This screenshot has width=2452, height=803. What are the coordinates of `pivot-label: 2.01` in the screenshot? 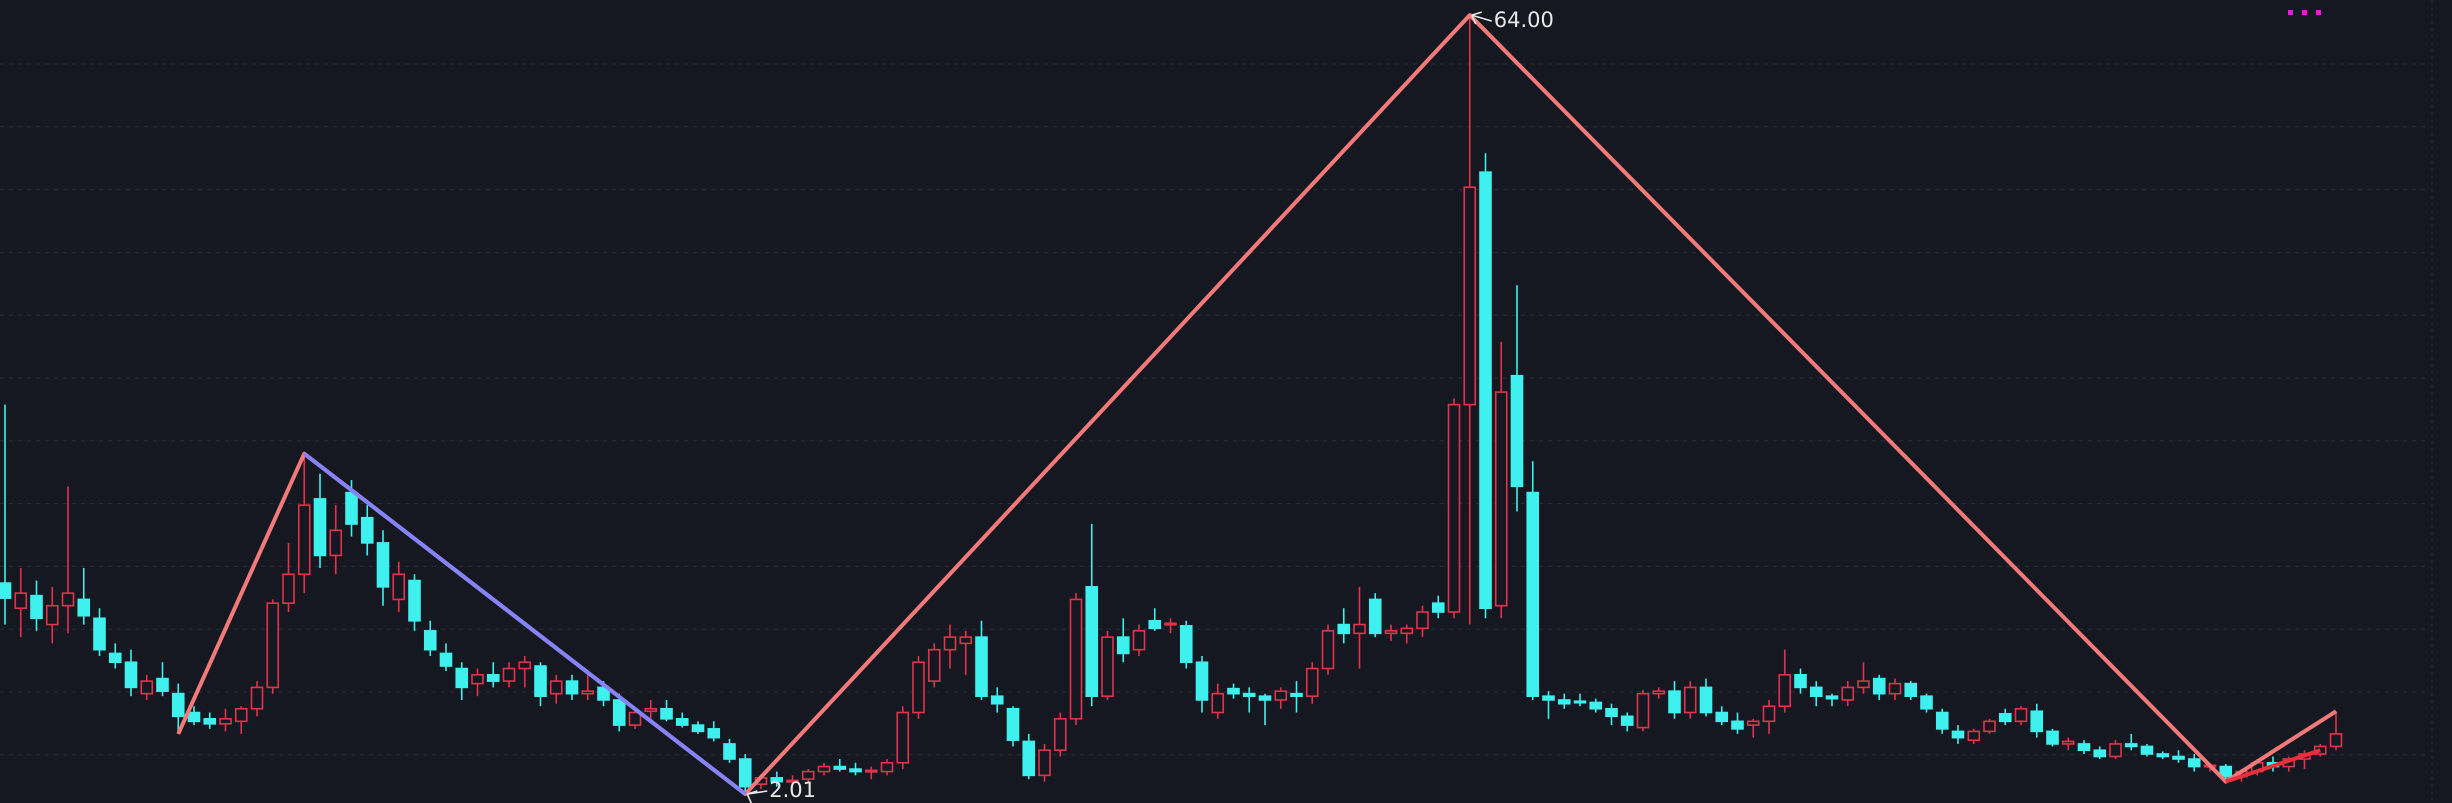 It's located at (792, 790).